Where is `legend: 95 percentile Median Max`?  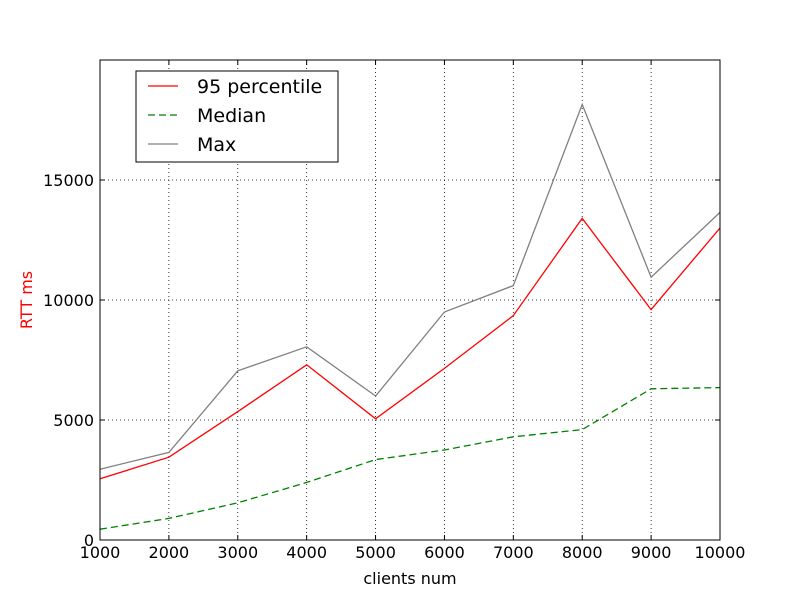
legend: 95 percentile Median Max is located at coordinates (237, 116).